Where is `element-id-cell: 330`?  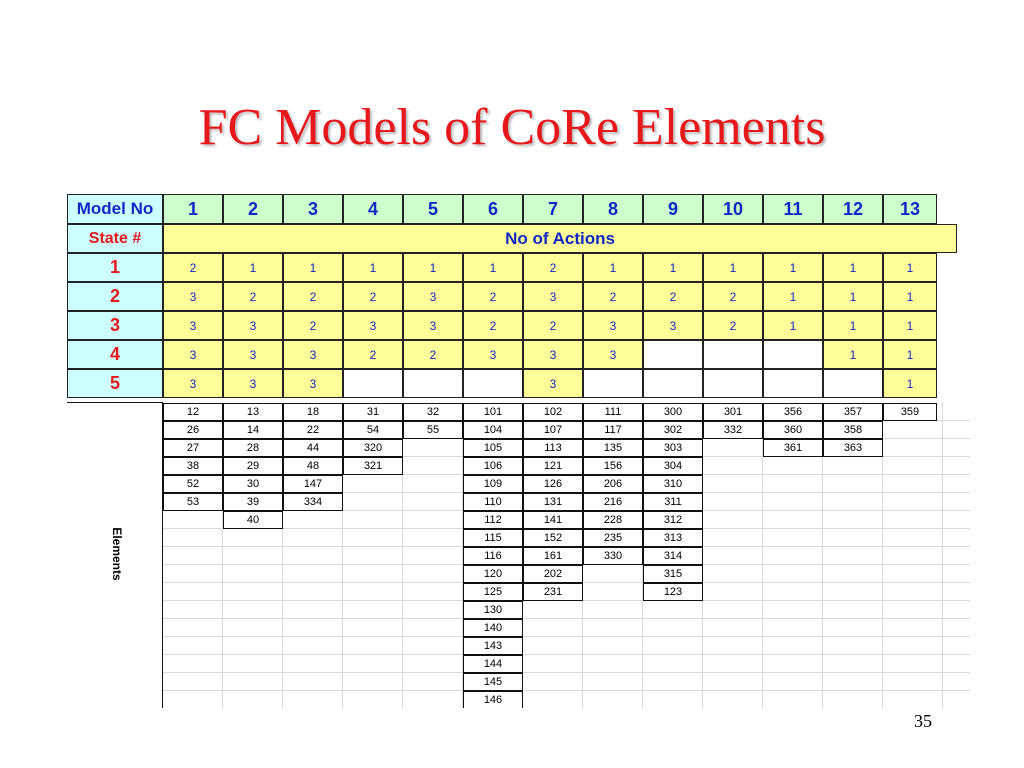 element-id-cell: 330 is located at coordinates (613, 556).